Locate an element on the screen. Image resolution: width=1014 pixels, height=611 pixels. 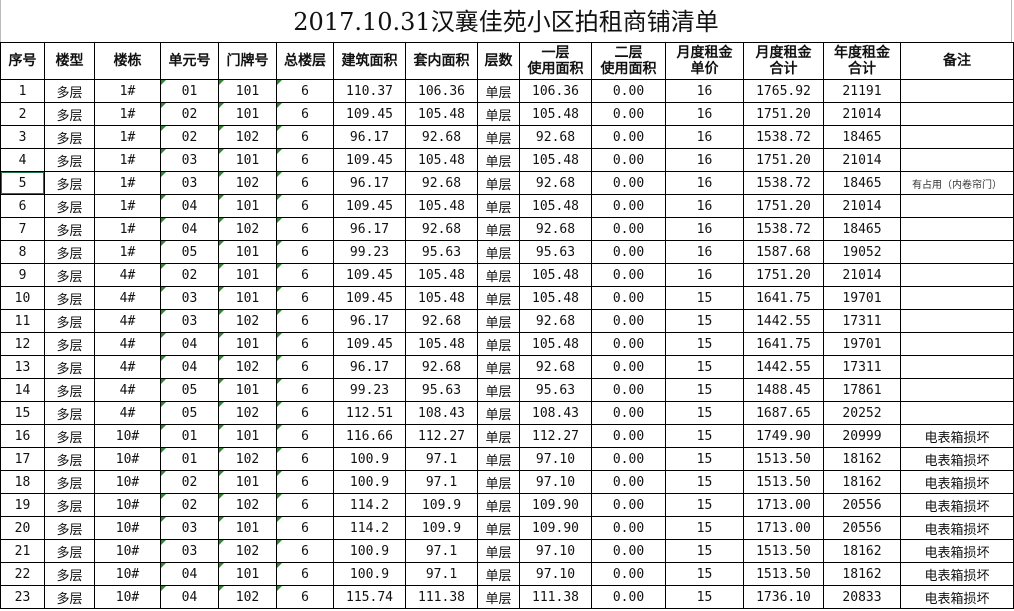
table-cell: 10# is located at coordinates (127, 505).